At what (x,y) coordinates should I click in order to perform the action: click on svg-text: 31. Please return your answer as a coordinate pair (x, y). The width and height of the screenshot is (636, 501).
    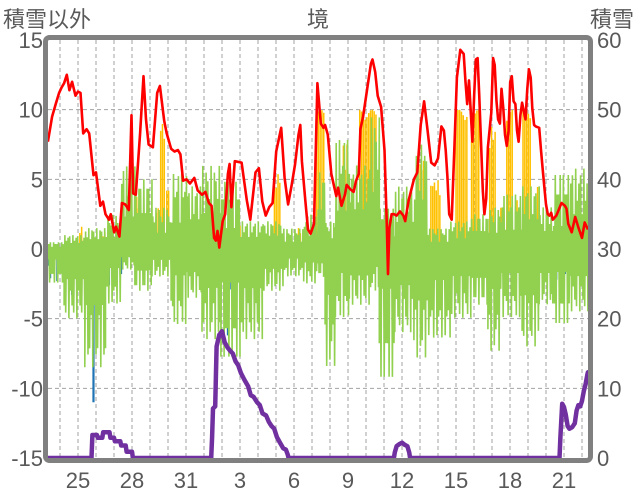
    Looking at the image, I should click on (186, 480).